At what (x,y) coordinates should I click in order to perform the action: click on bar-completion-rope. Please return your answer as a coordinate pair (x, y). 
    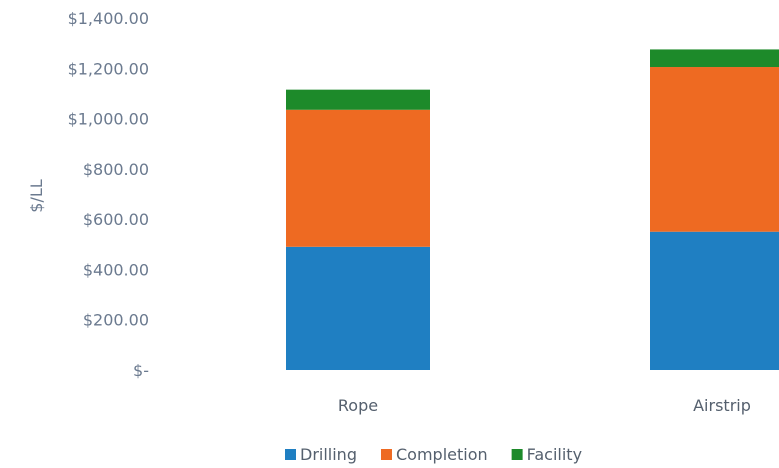
    Looking at the image, I should click on (358, 178).